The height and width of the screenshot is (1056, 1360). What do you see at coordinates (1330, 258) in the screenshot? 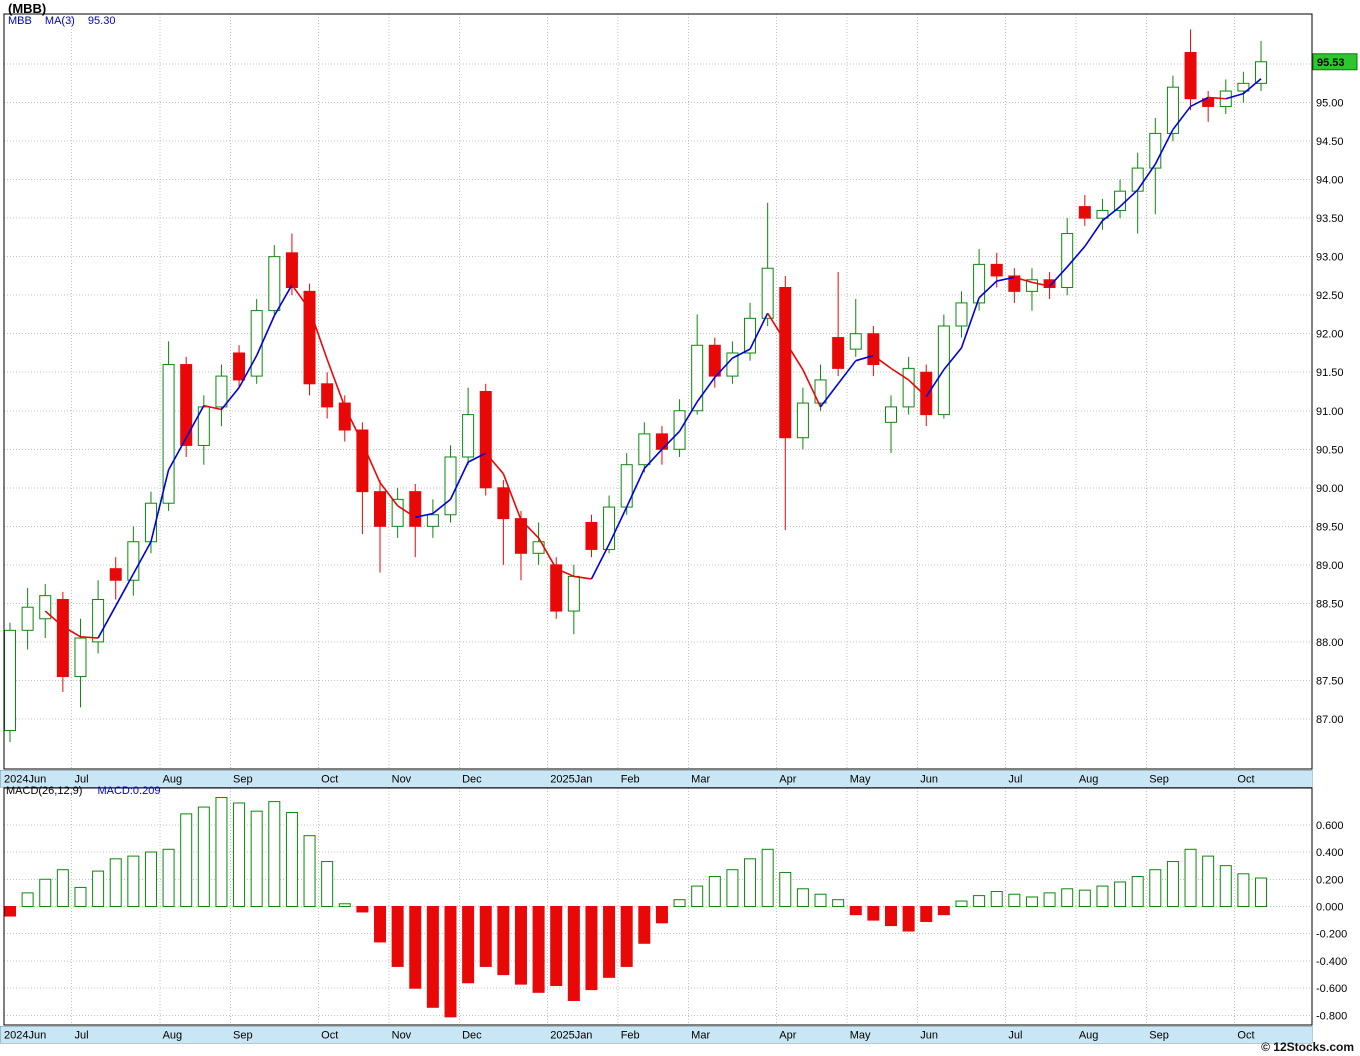
I see `price-tick-label: 93.00` at bounding box center [1330, 258].